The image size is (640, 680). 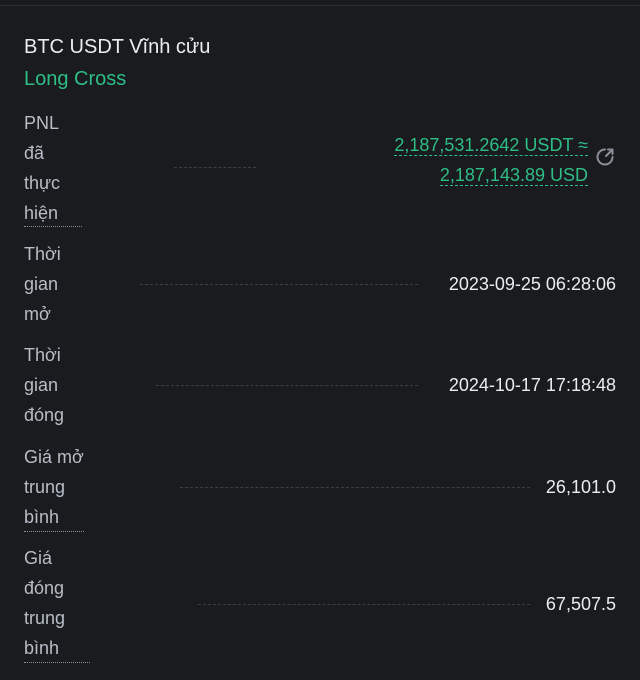 What do you see at coordinates (117, 63) in the screenshot?
I see `position-header: BTC USDT Vĩnh cửu Long Cross` at bounding box center [117, 63].